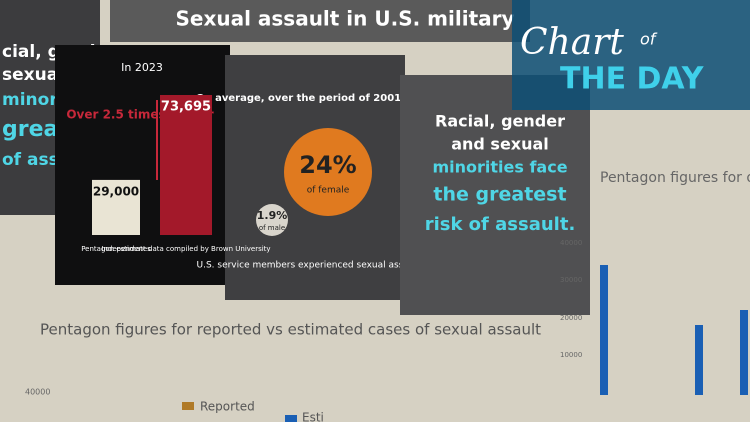  I want to click on bottom-ytick: 40000, so click(37, 392).